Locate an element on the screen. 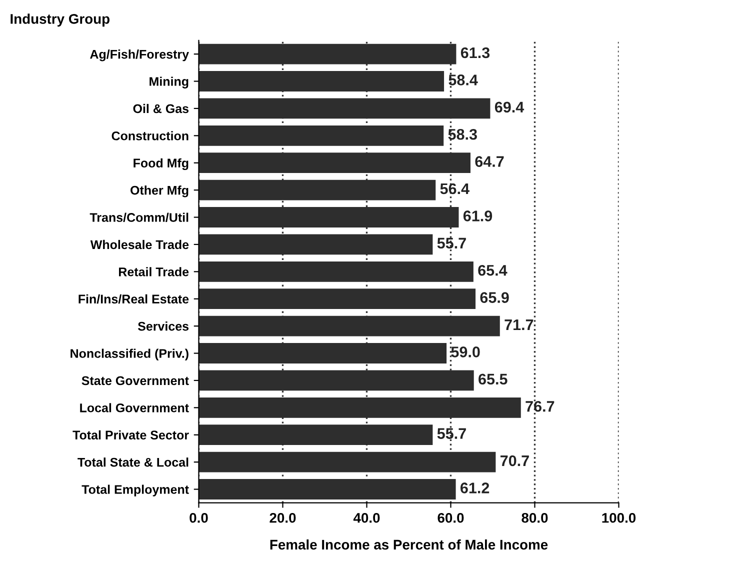 The width and height of the screenshot is (750, 578). y-tick-label: Nonclassified (Priv.) is located at coordinates (129, 354).